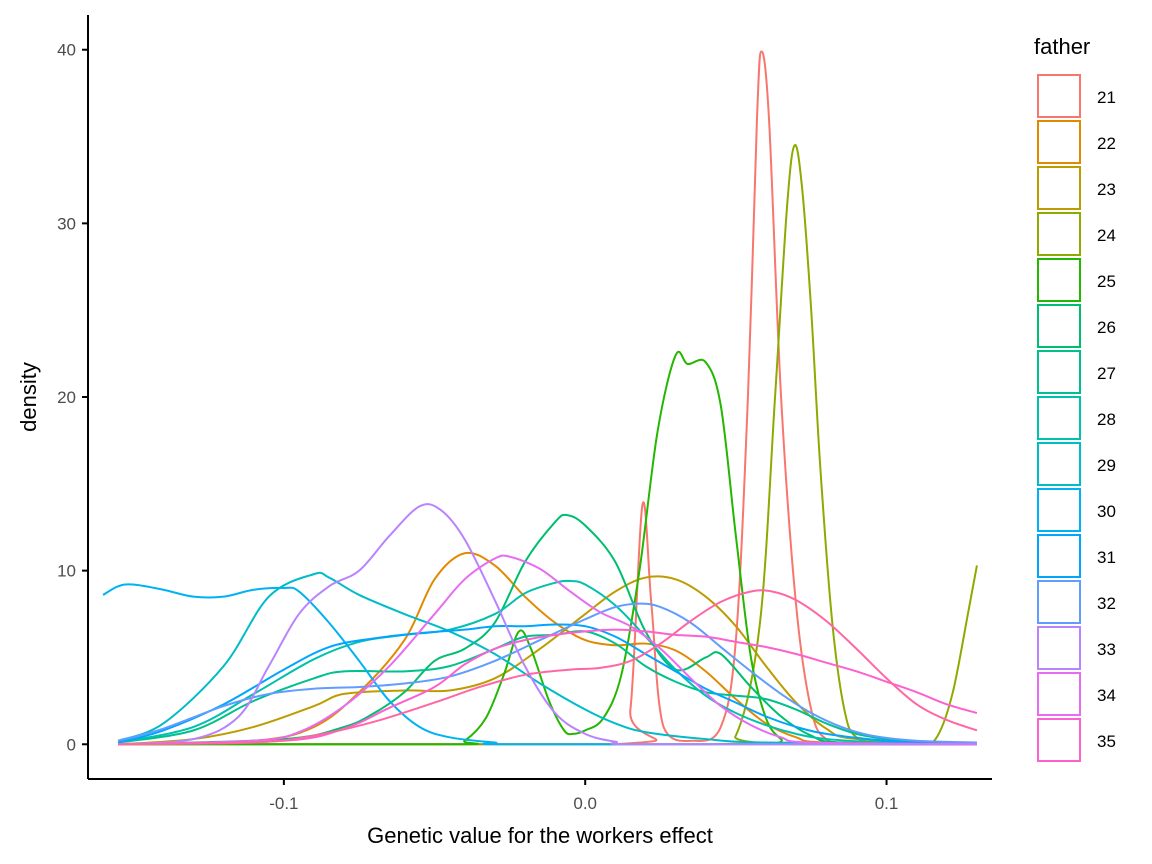 The height and width of the screenshot is (864, 1152). Describe the element at coordinates (1106, 511) in the screenshot. I see `legend-label: 30` at that location.